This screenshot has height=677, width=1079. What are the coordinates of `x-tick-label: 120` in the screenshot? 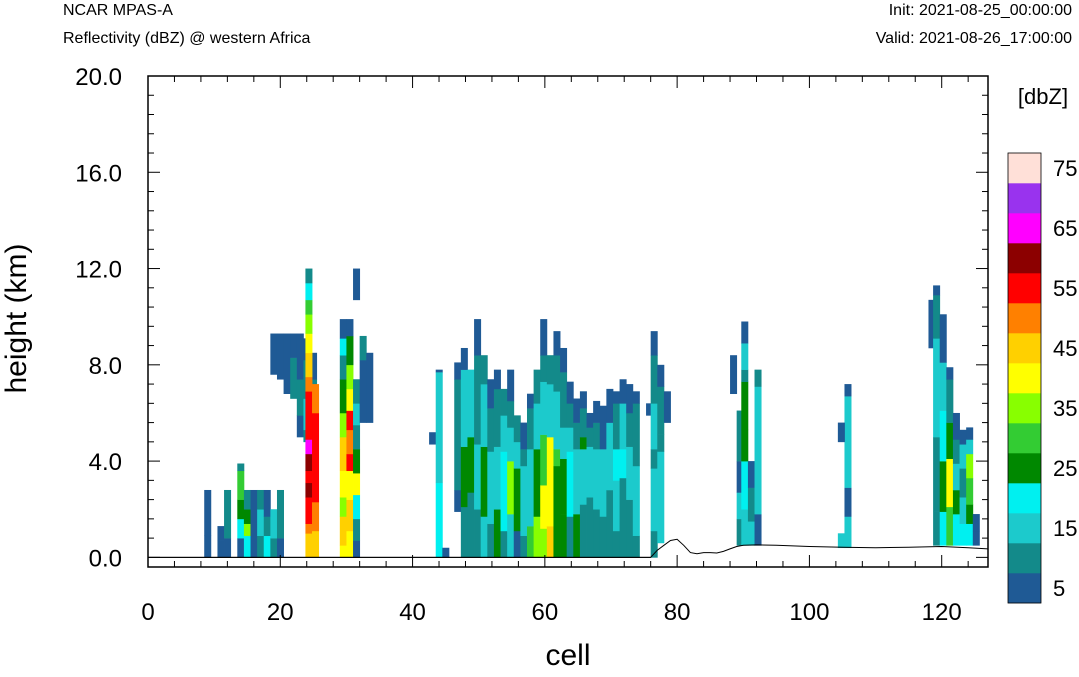 It's located at (942, 612).